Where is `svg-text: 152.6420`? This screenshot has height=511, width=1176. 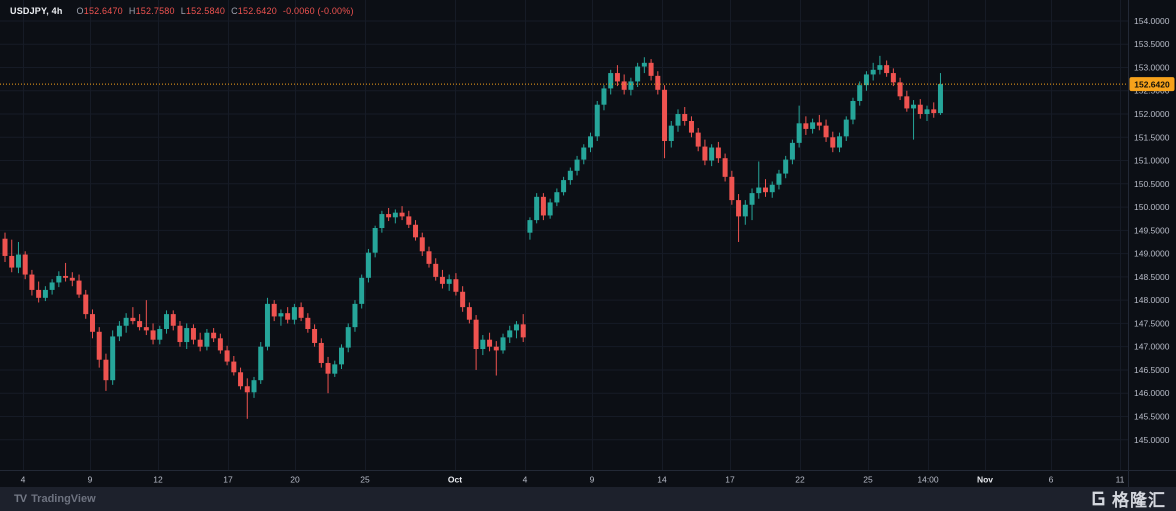
svg-text: 152.6420 is located at coordinates (1152, 84).